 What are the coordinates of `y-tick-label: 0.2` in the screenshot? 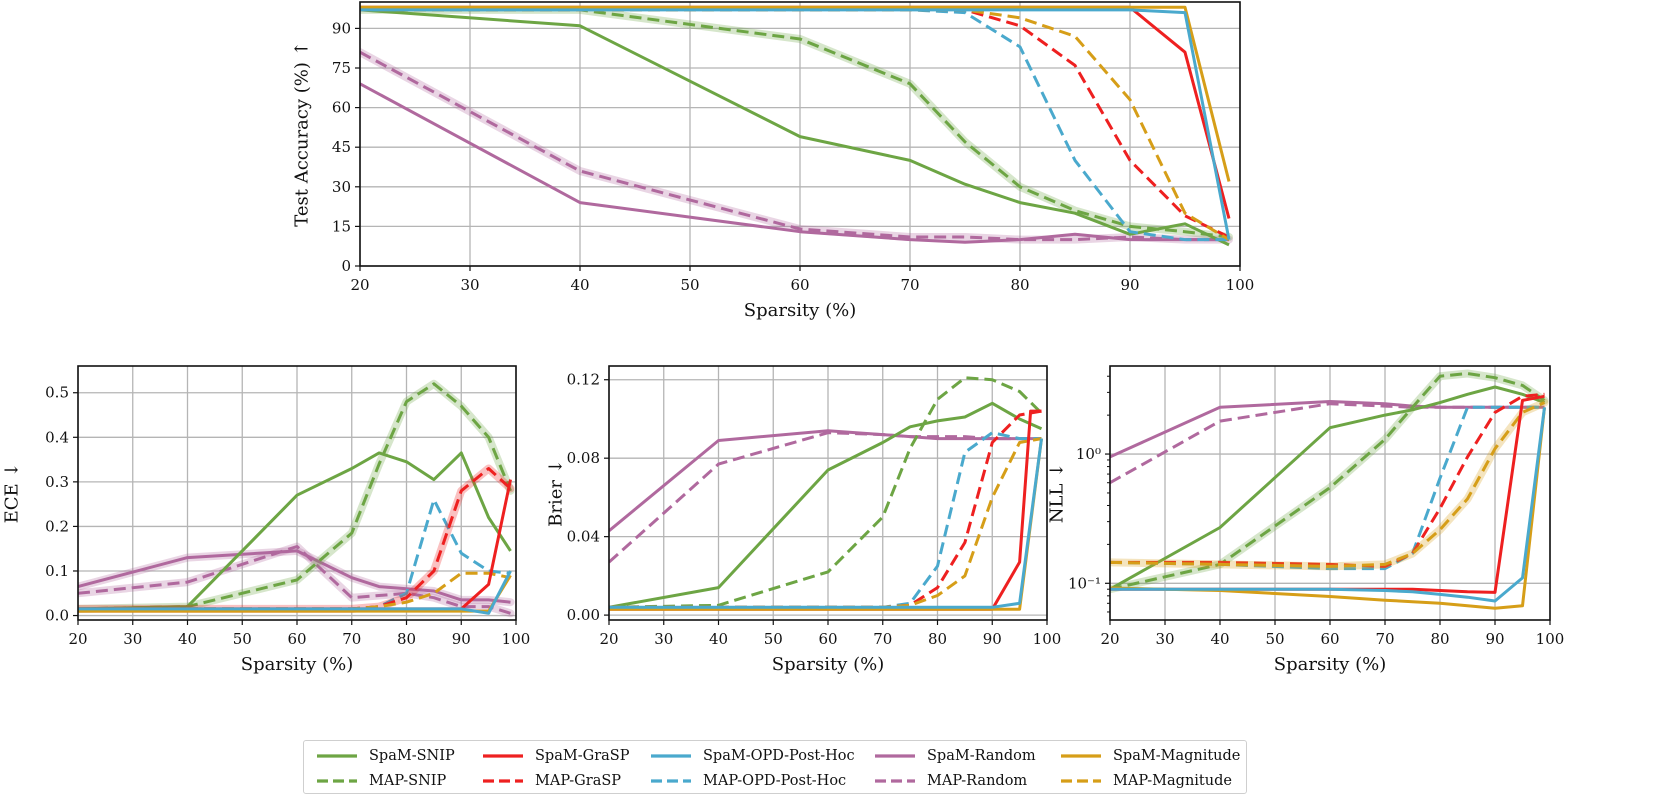 It's located at (57, 526).